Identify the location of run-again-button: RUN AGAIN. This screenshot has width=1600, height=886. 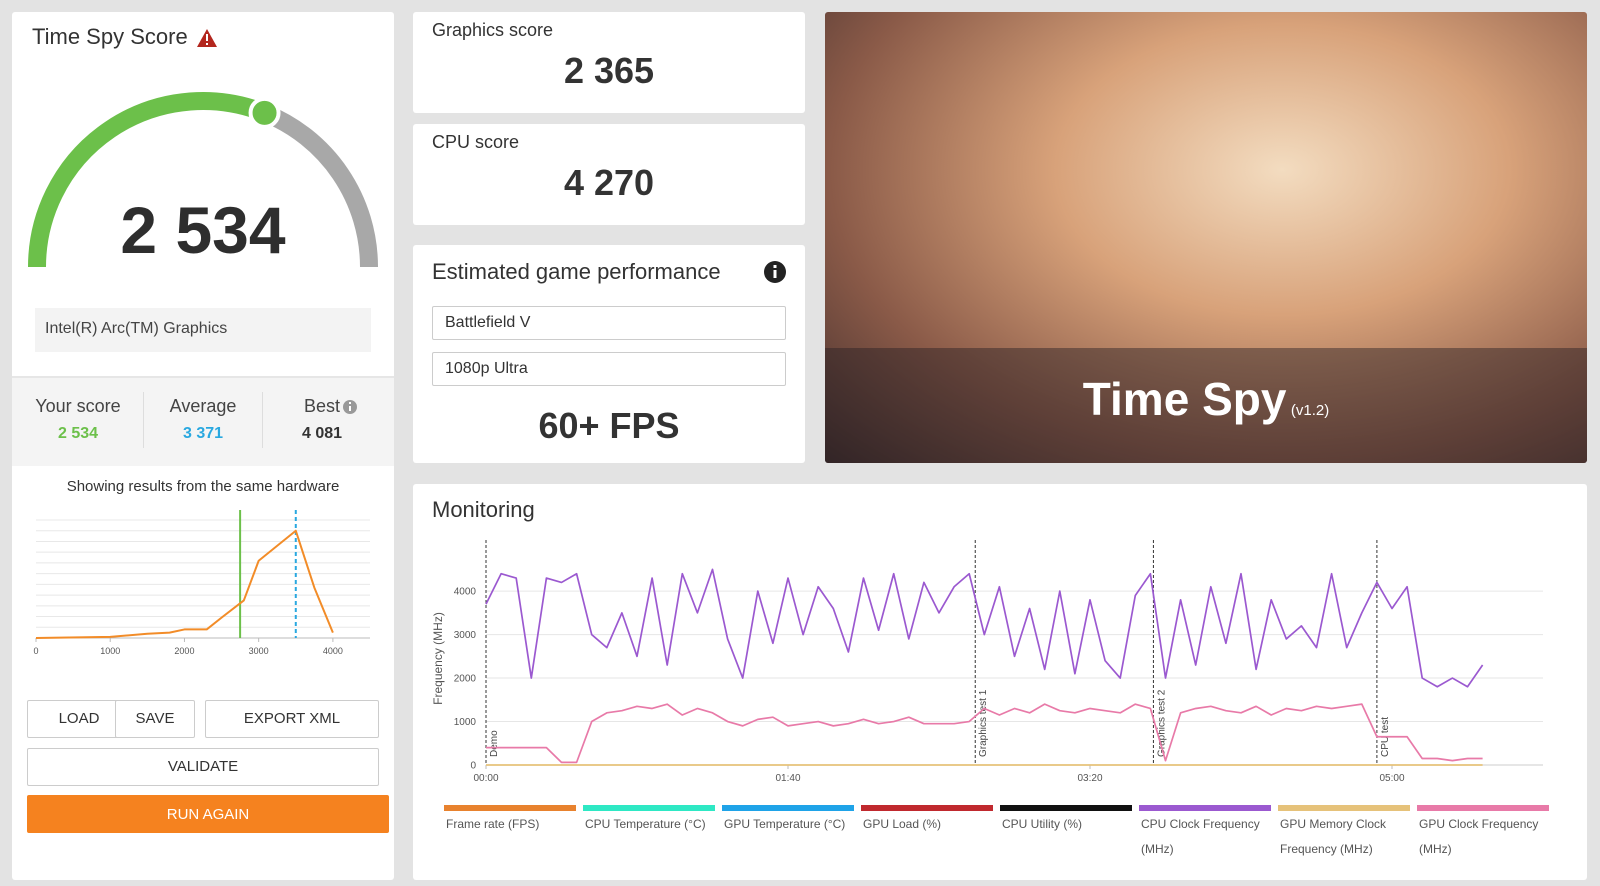
(208, 814).